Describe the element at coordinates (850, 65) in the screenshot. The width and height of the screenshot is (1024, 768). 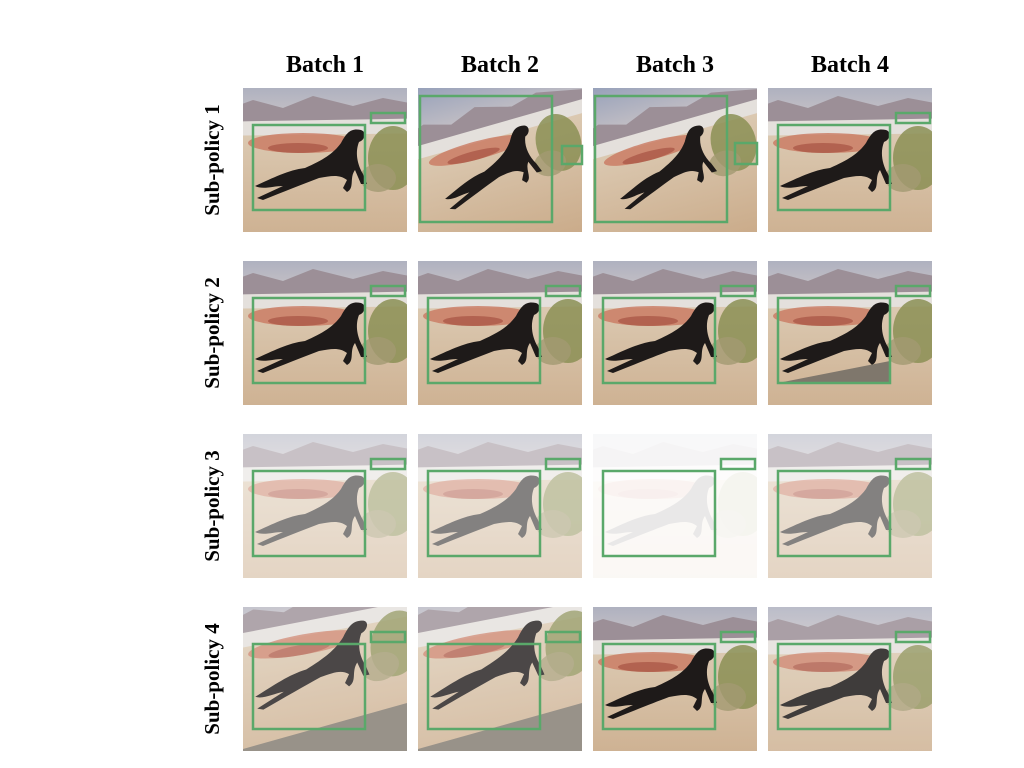
I see `column-header: Batch 4` at that location.